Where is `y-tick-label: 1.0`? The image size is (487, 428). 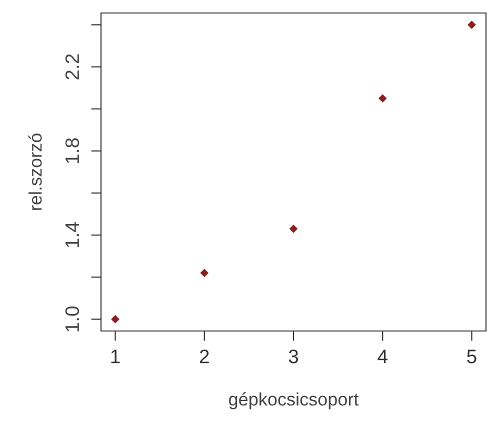
y-tick-label: 1.0 is located at coordinates (72, 319).